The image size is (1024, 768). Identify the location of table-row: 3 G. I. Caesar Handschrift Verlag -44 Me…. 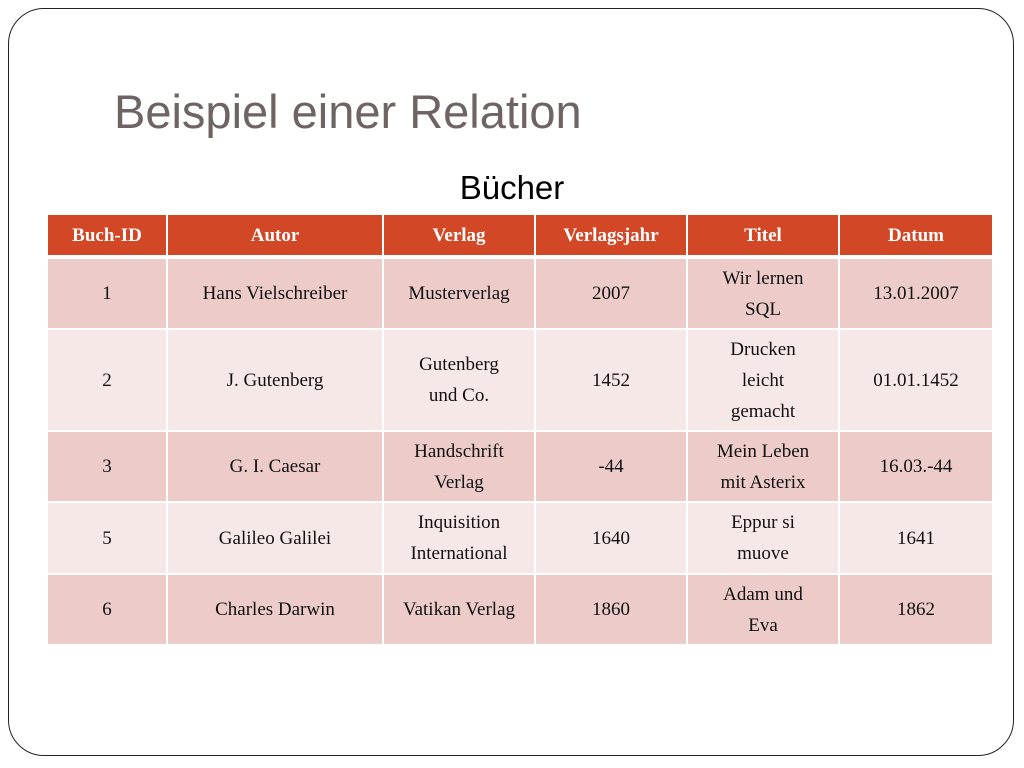
(520, 467).